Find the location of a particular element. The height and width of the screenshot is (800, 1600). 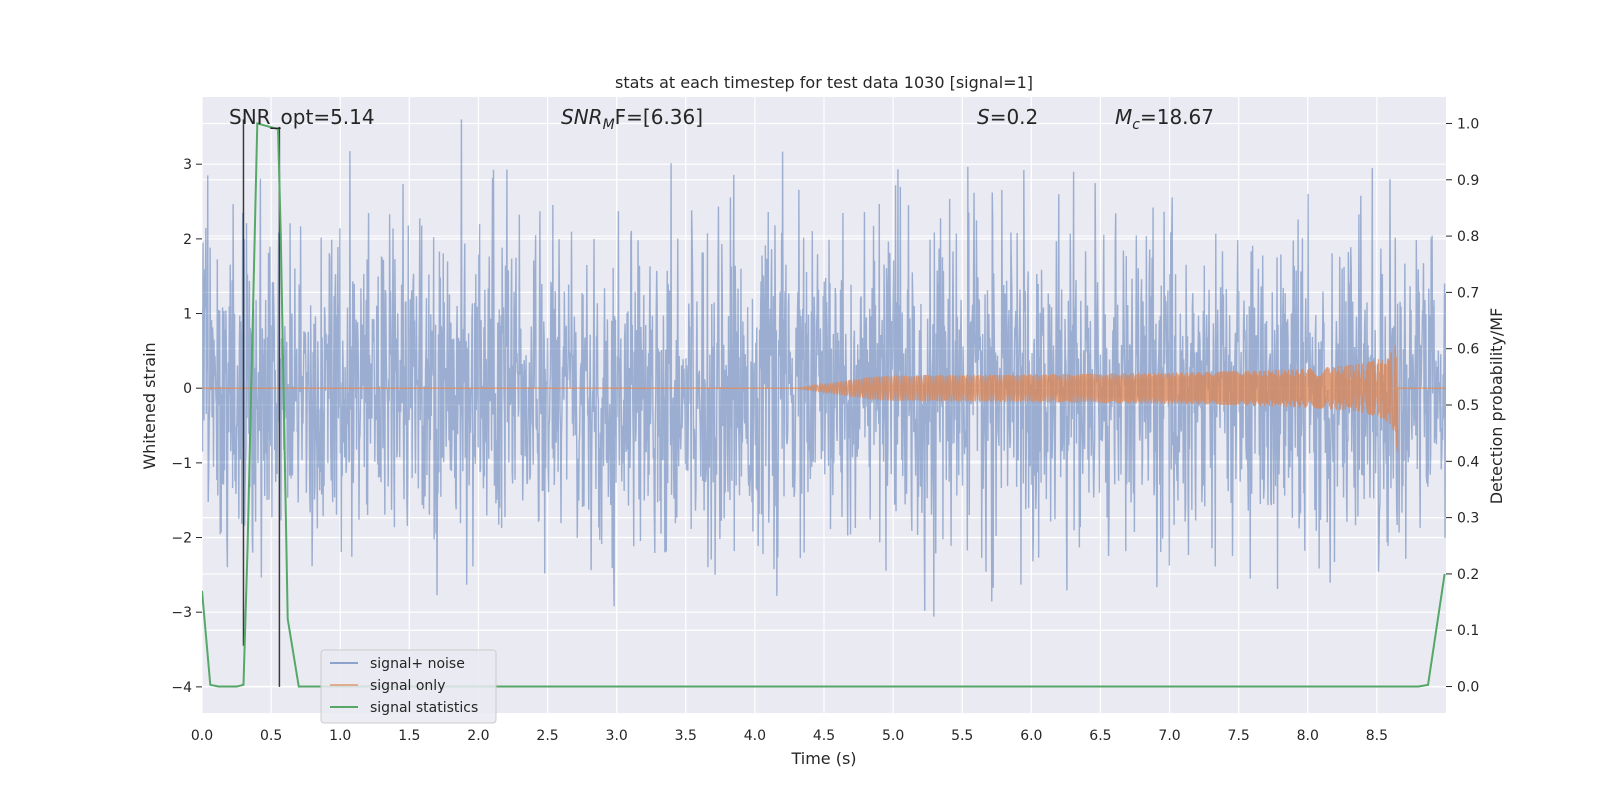

y-left-tick-label: −3 is located at coordinates (181, 613).